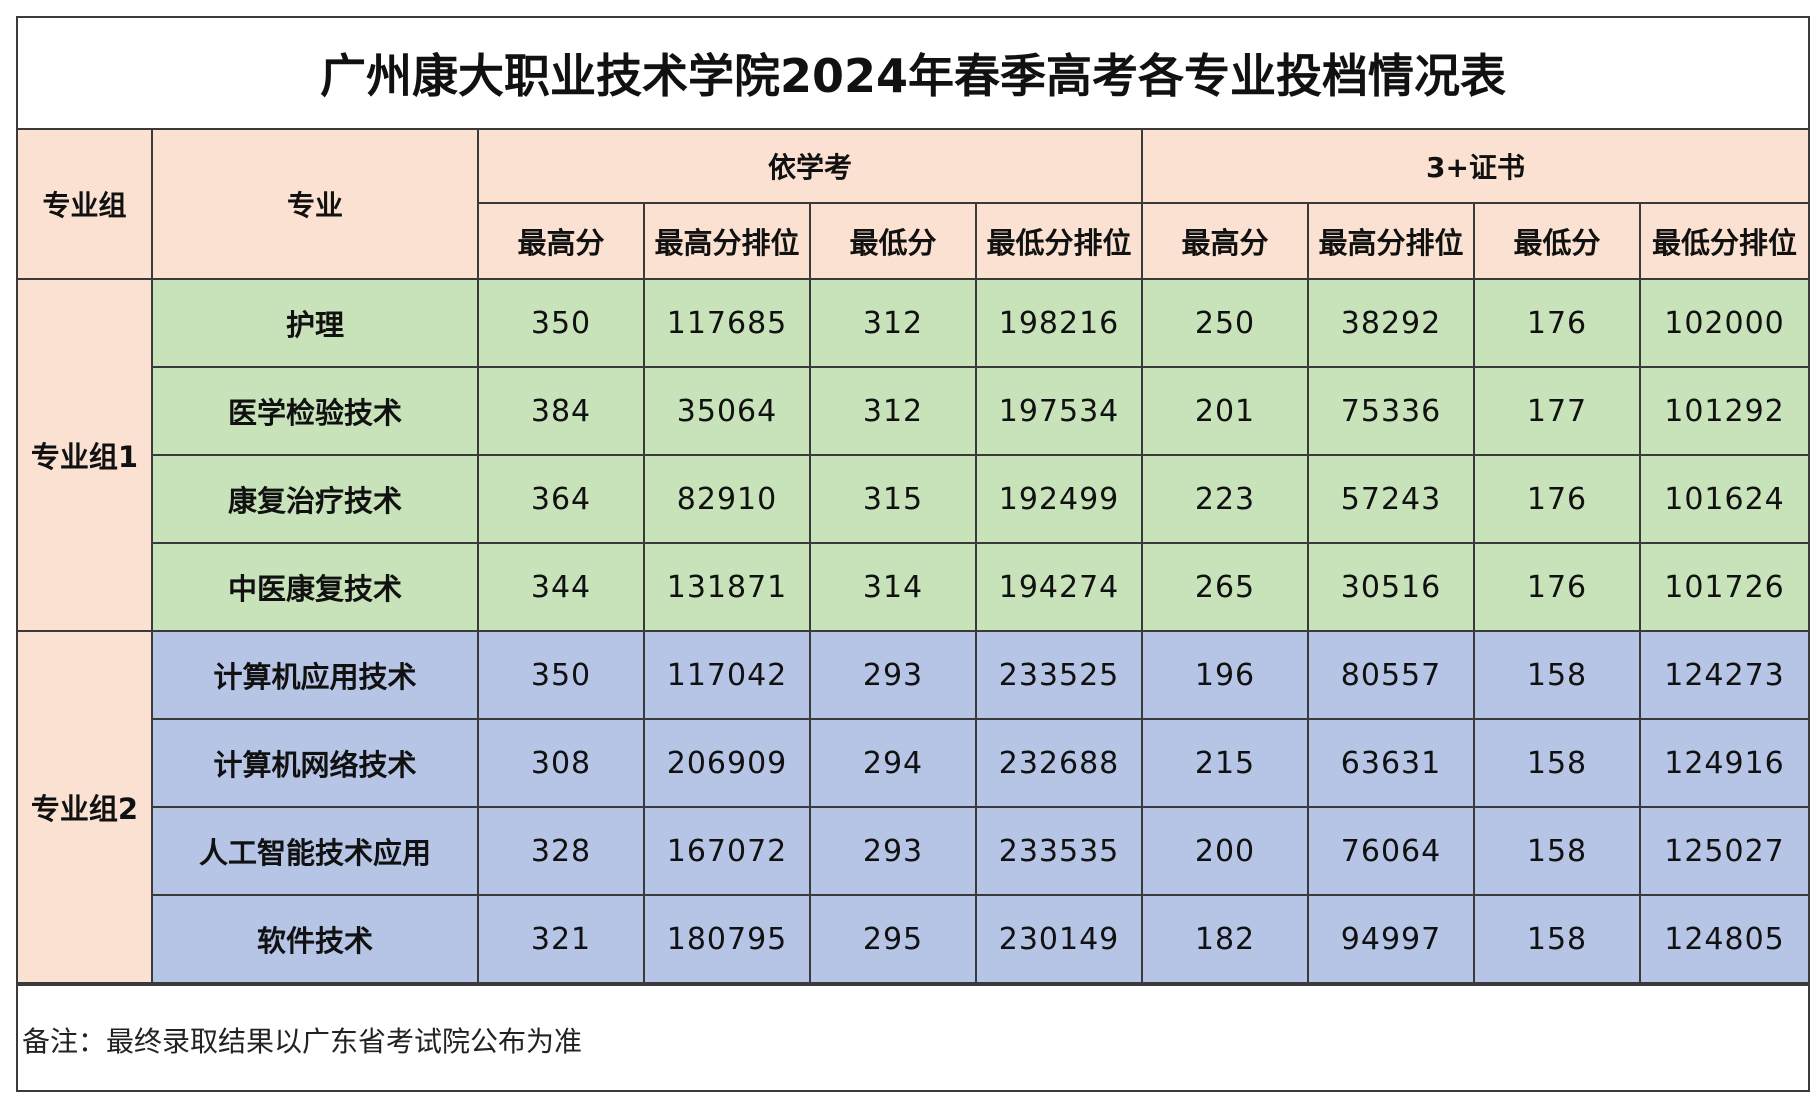 The width and height of the screenshot is (1820, 1104). I want to click on value-cell: 125027, so click(1724, 851).